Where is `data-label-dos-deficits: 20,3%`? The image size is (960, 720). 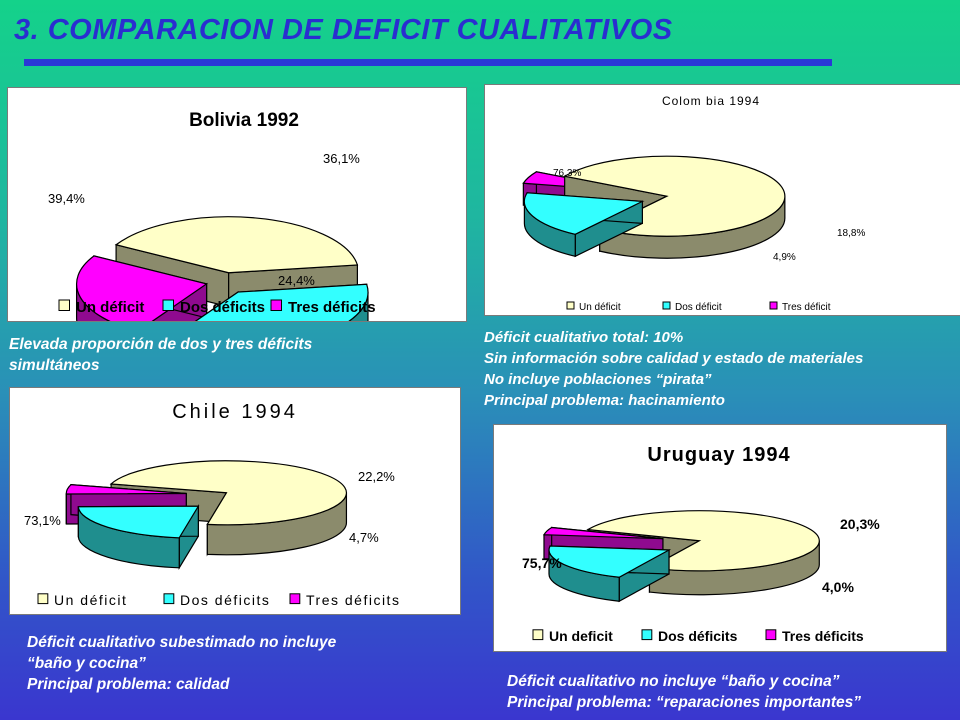 data-label-dos-deficits: 20,3% is located at coordinates (860, 524).